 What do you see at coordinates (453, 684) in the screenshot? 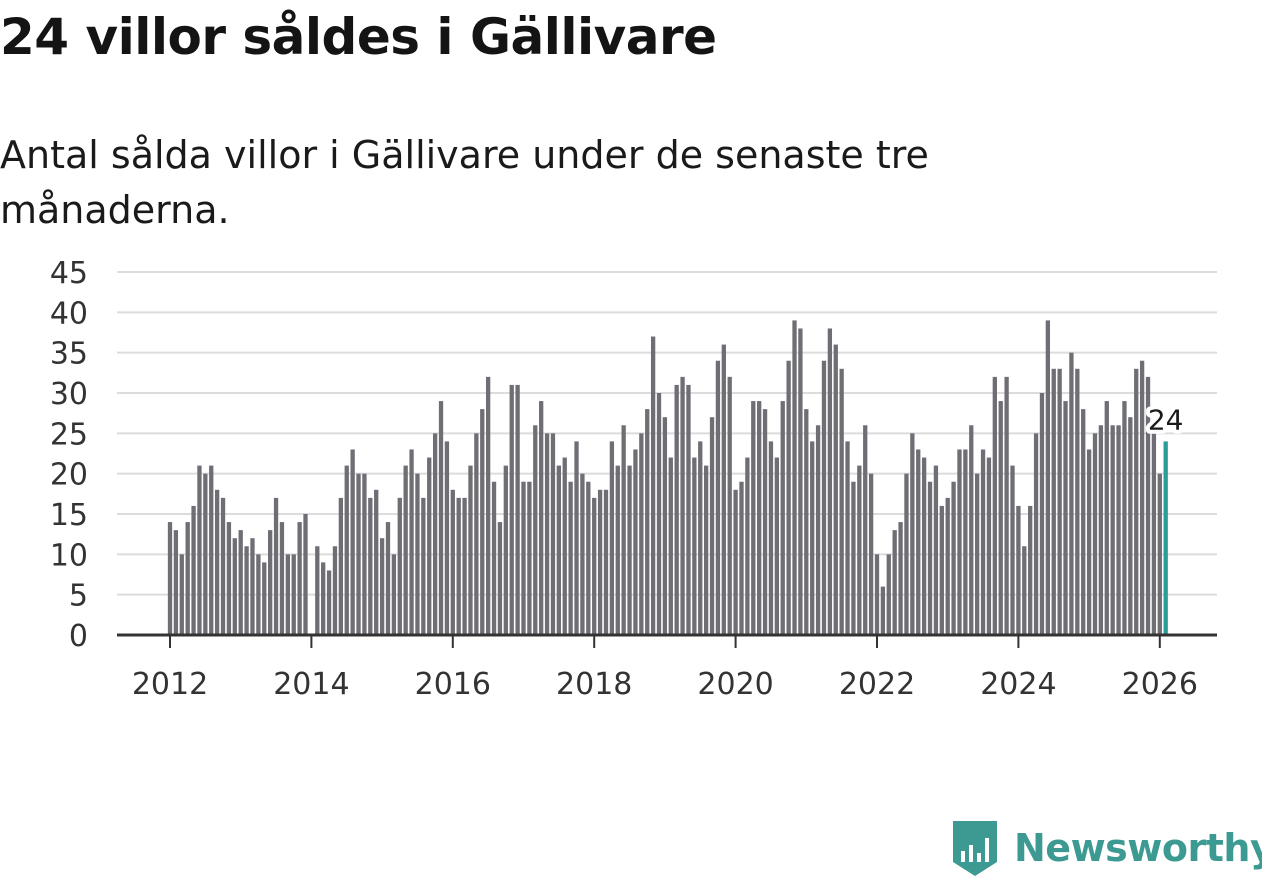
I see `x-tick-label: 2016` at bounding box center [453, 684].